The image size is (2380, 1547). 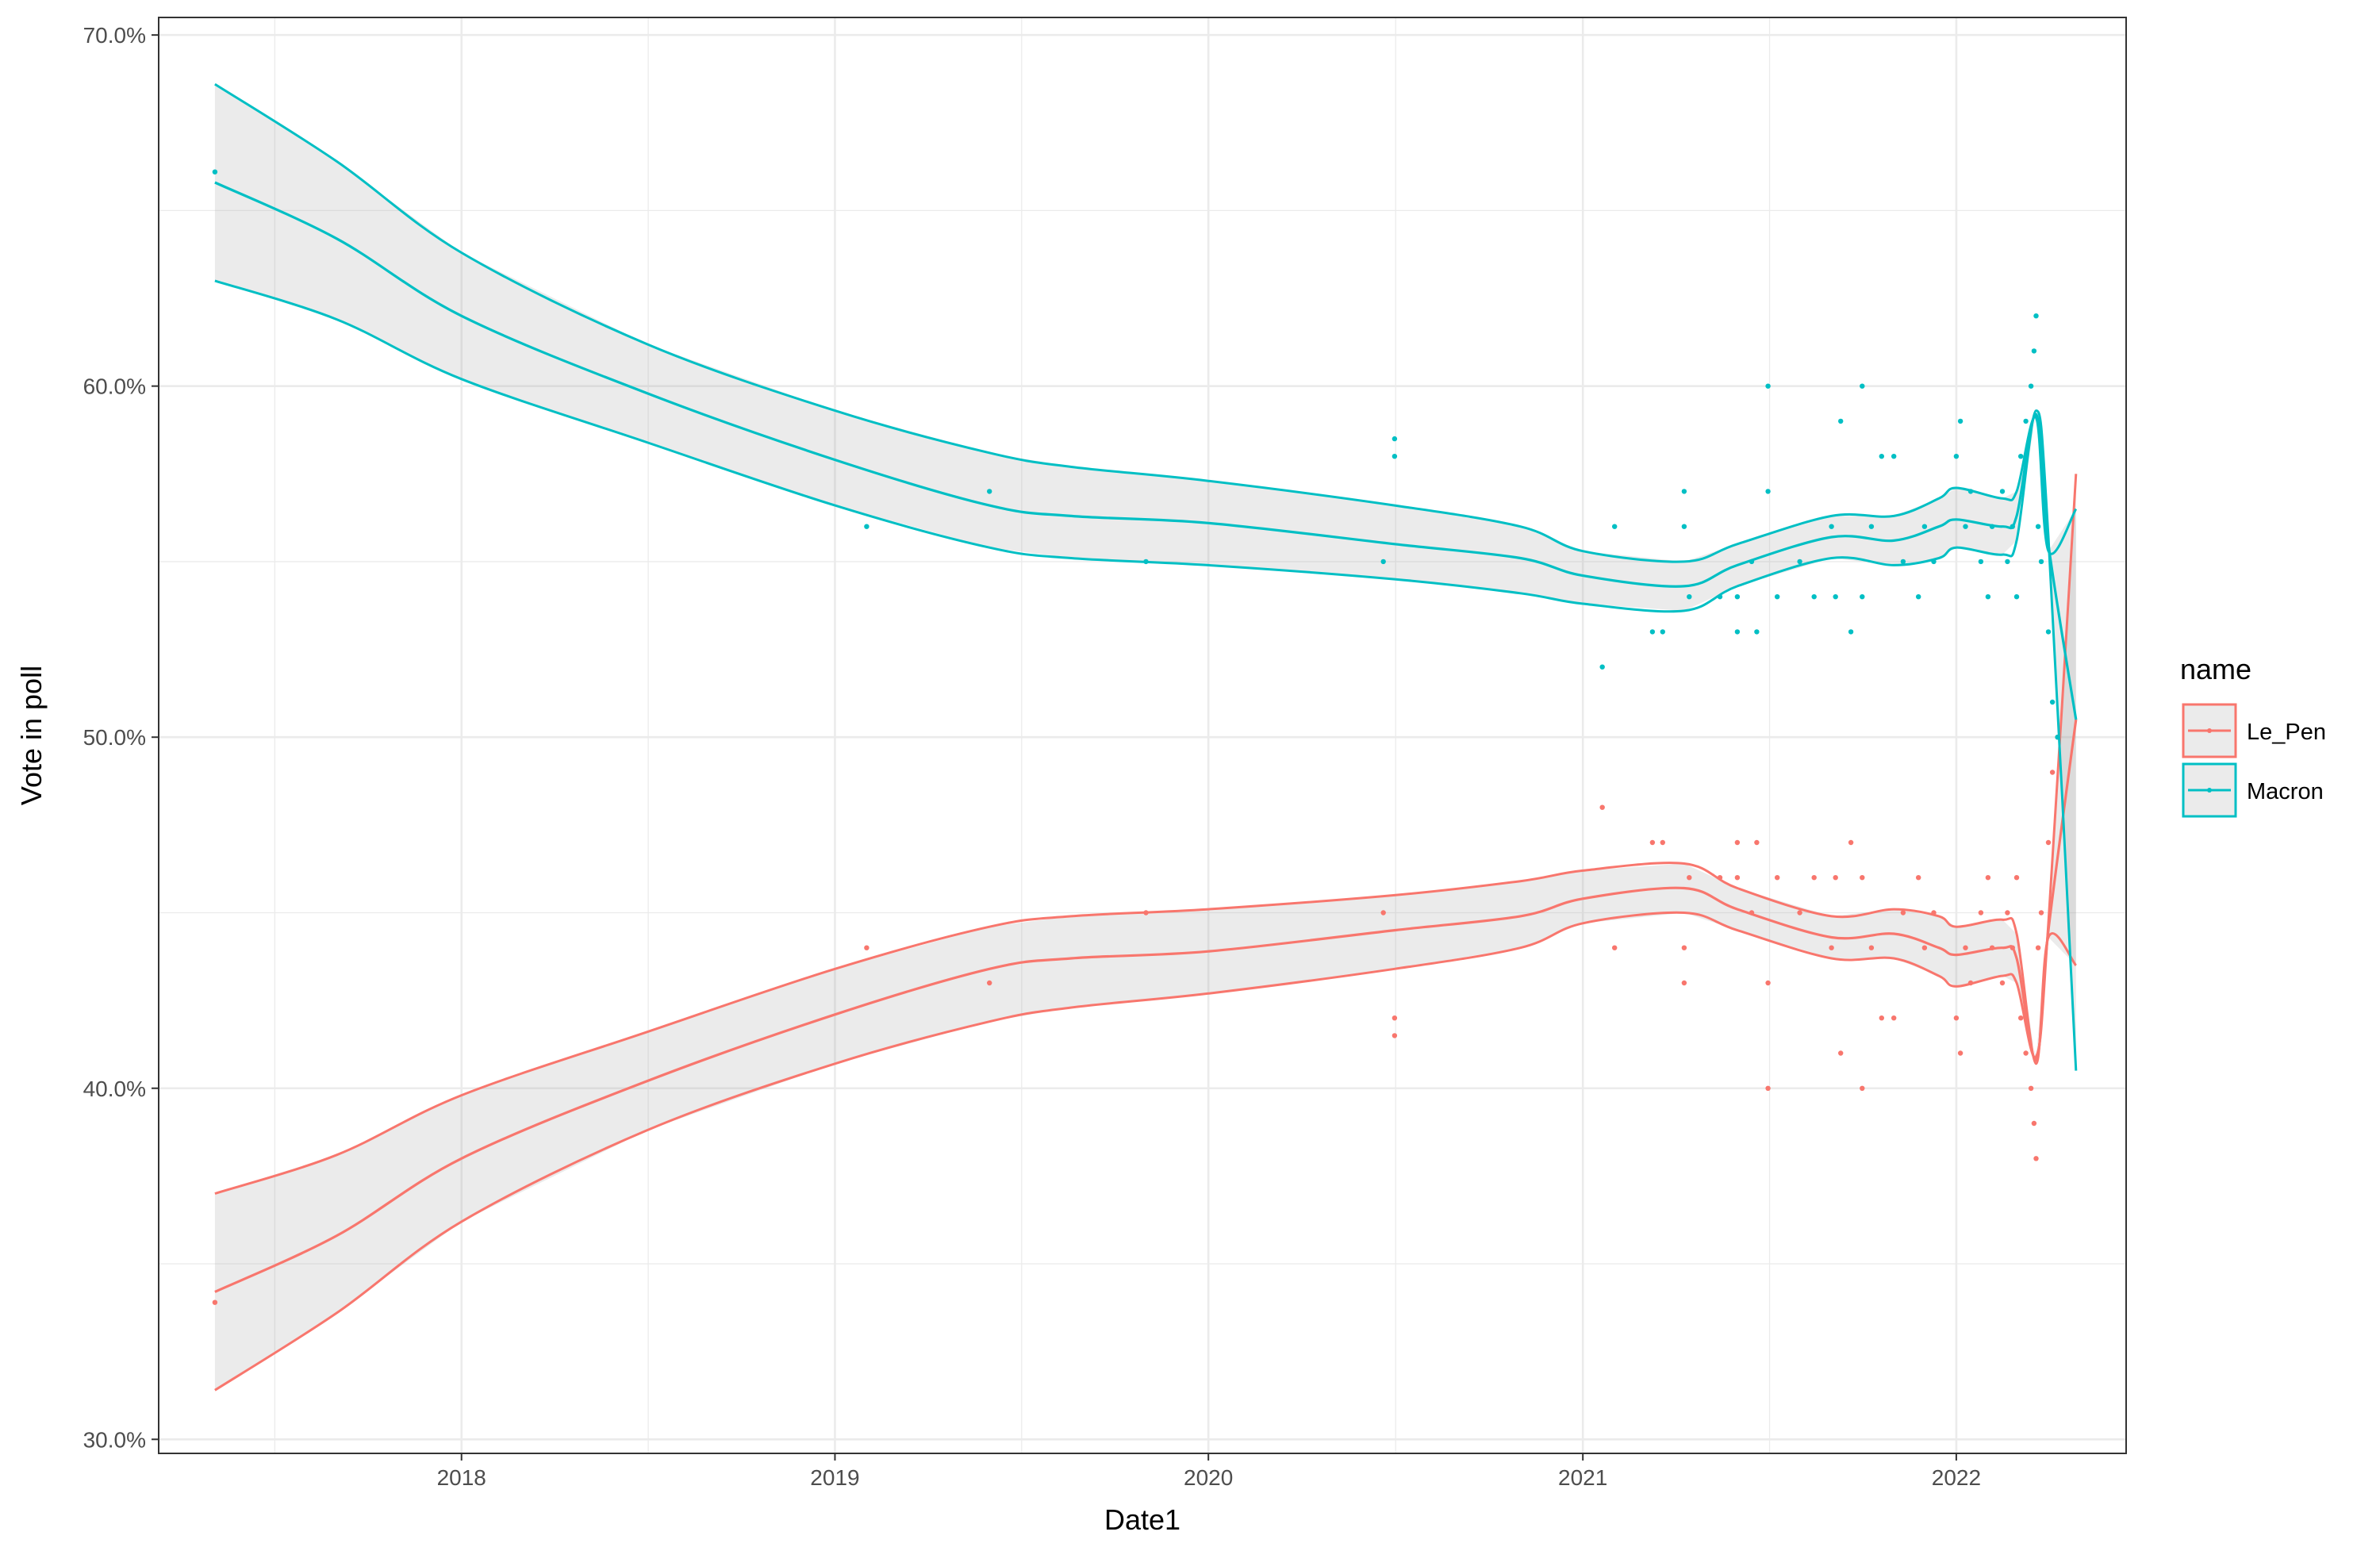 I want to click on legend-item-macron: Macron, so click(x=2253, y=790).